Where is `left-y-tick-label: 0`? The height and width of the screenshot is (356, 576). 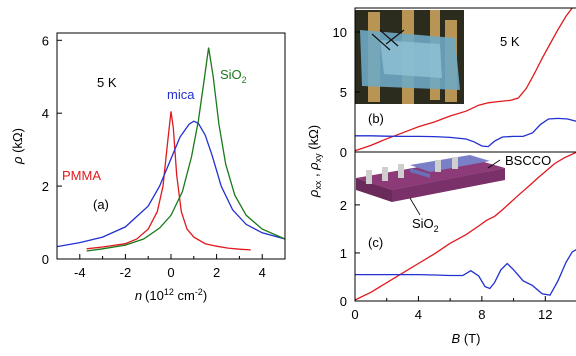
left-y-tick-label: 0 is located at coordinates (45, 259).